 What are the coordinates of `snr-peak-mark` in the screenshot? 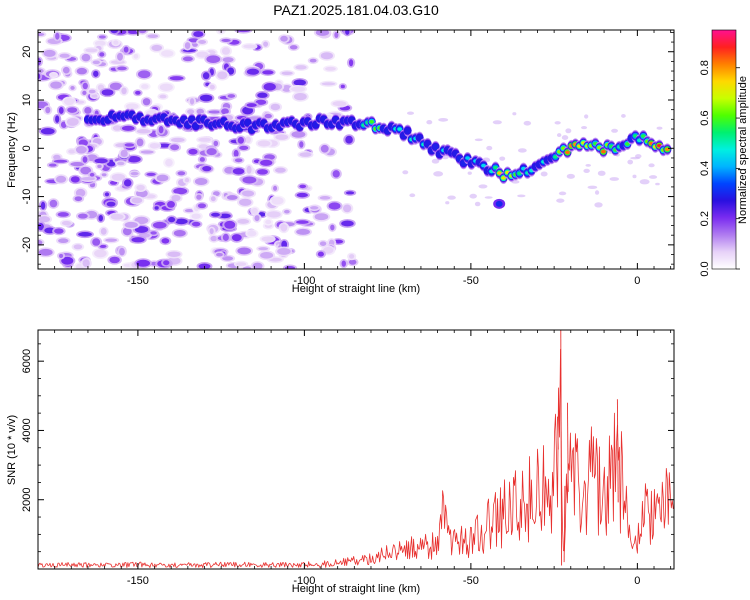 It's located at (558, 433).